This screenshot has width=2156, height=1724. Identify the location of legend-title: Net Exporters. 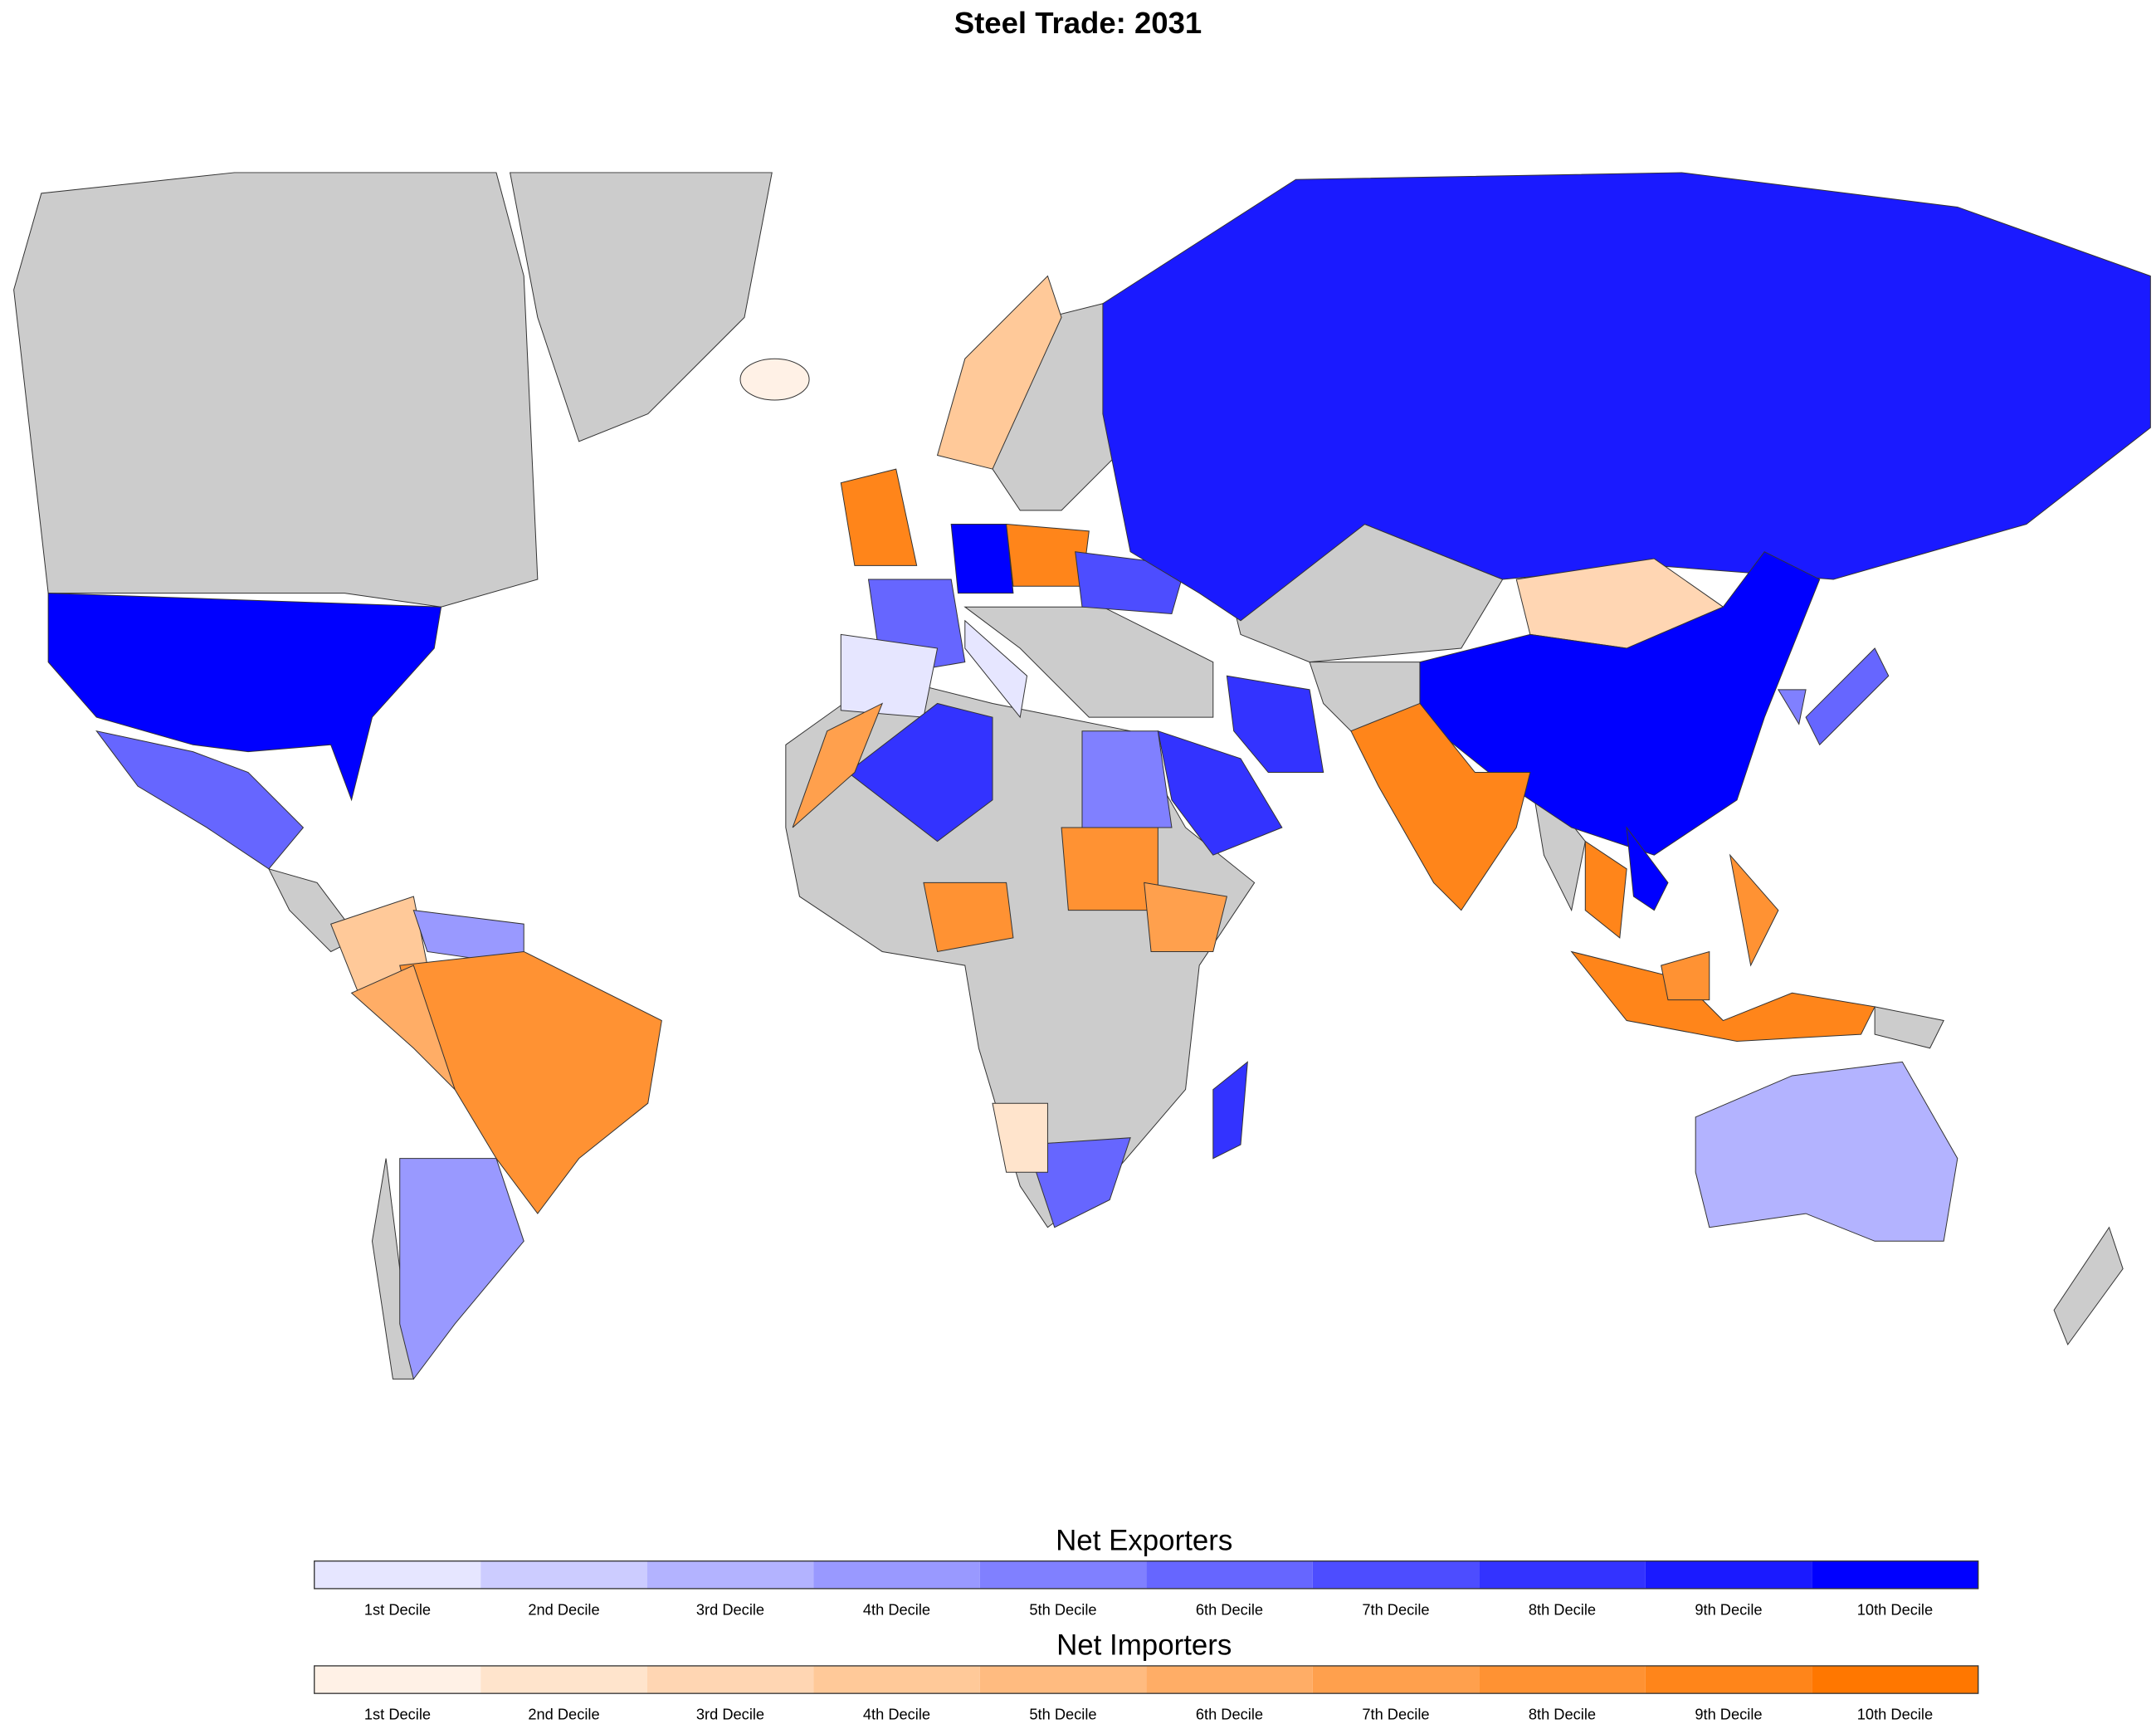
(1144, 1540).